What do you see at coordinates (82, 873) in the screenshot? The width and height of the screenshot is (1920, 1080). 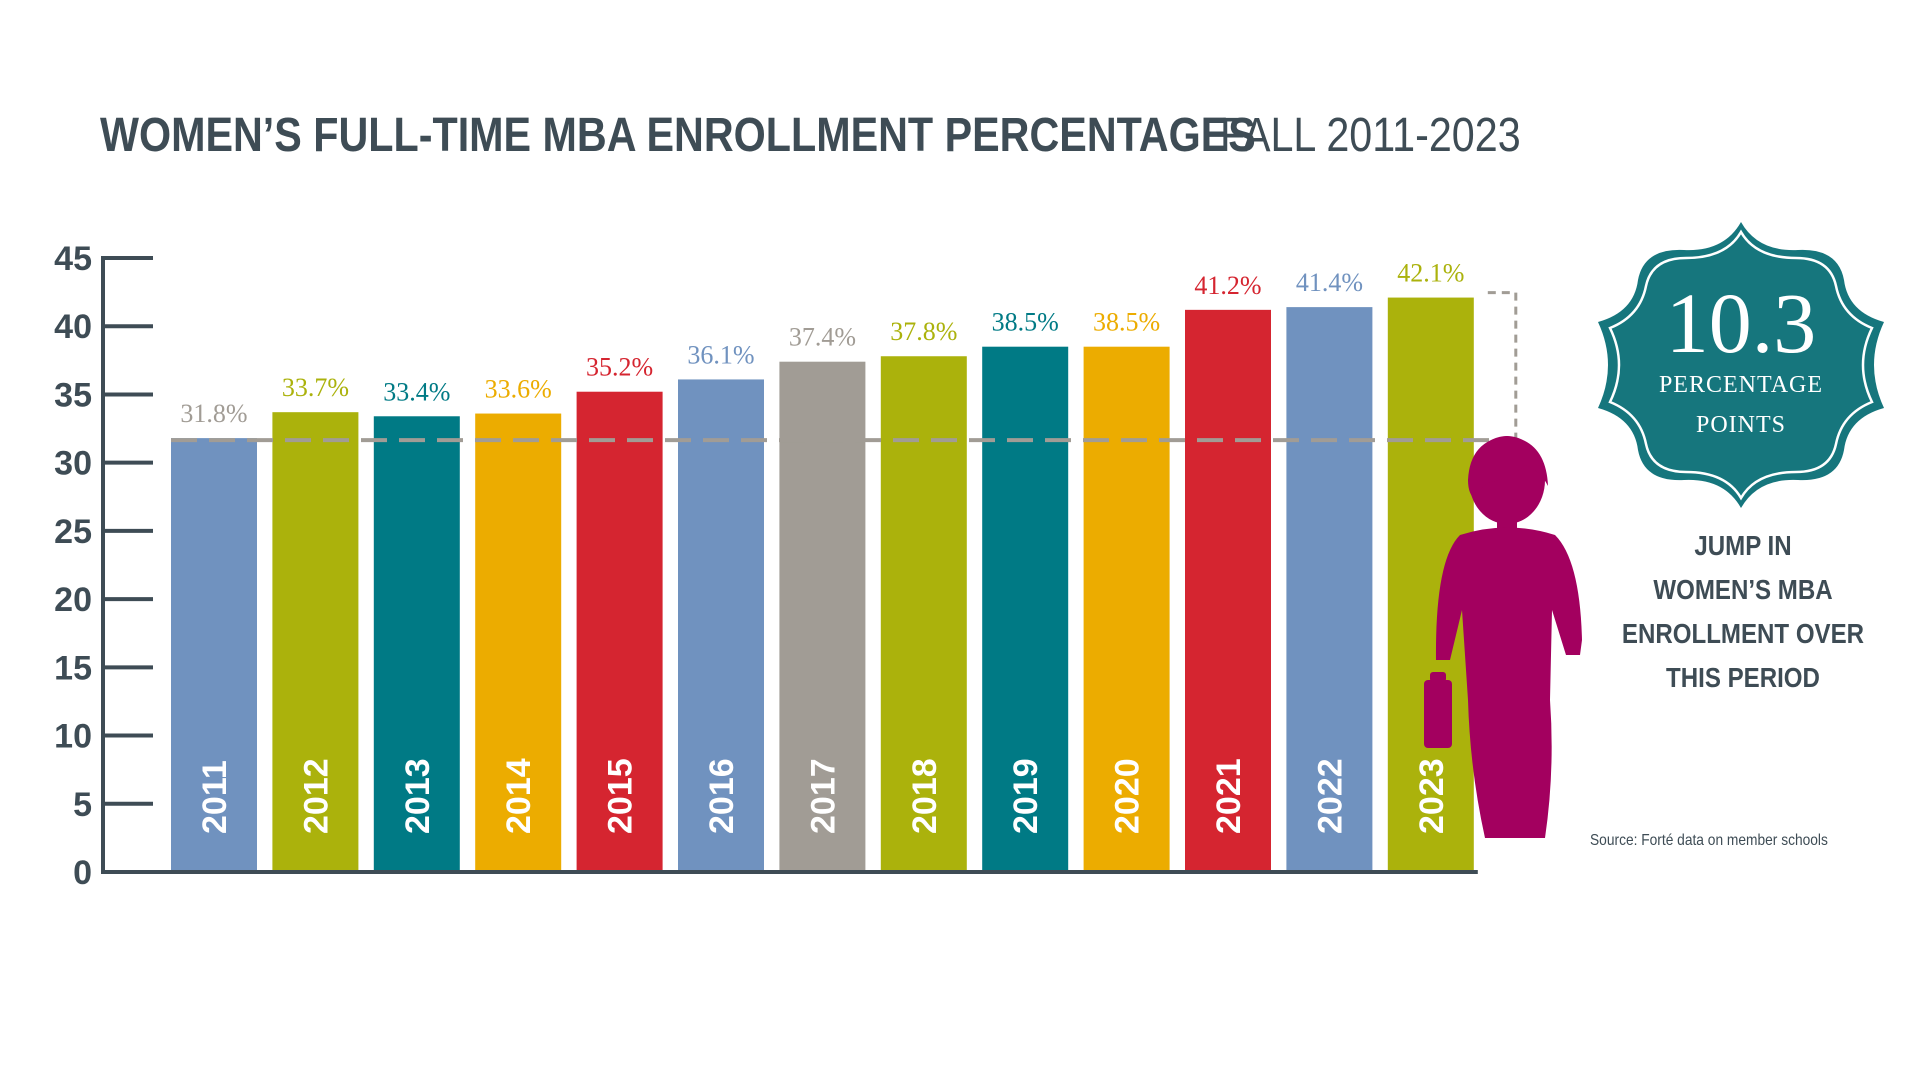 I see `y-tick-label: 0` at bounding box center [82, 873].